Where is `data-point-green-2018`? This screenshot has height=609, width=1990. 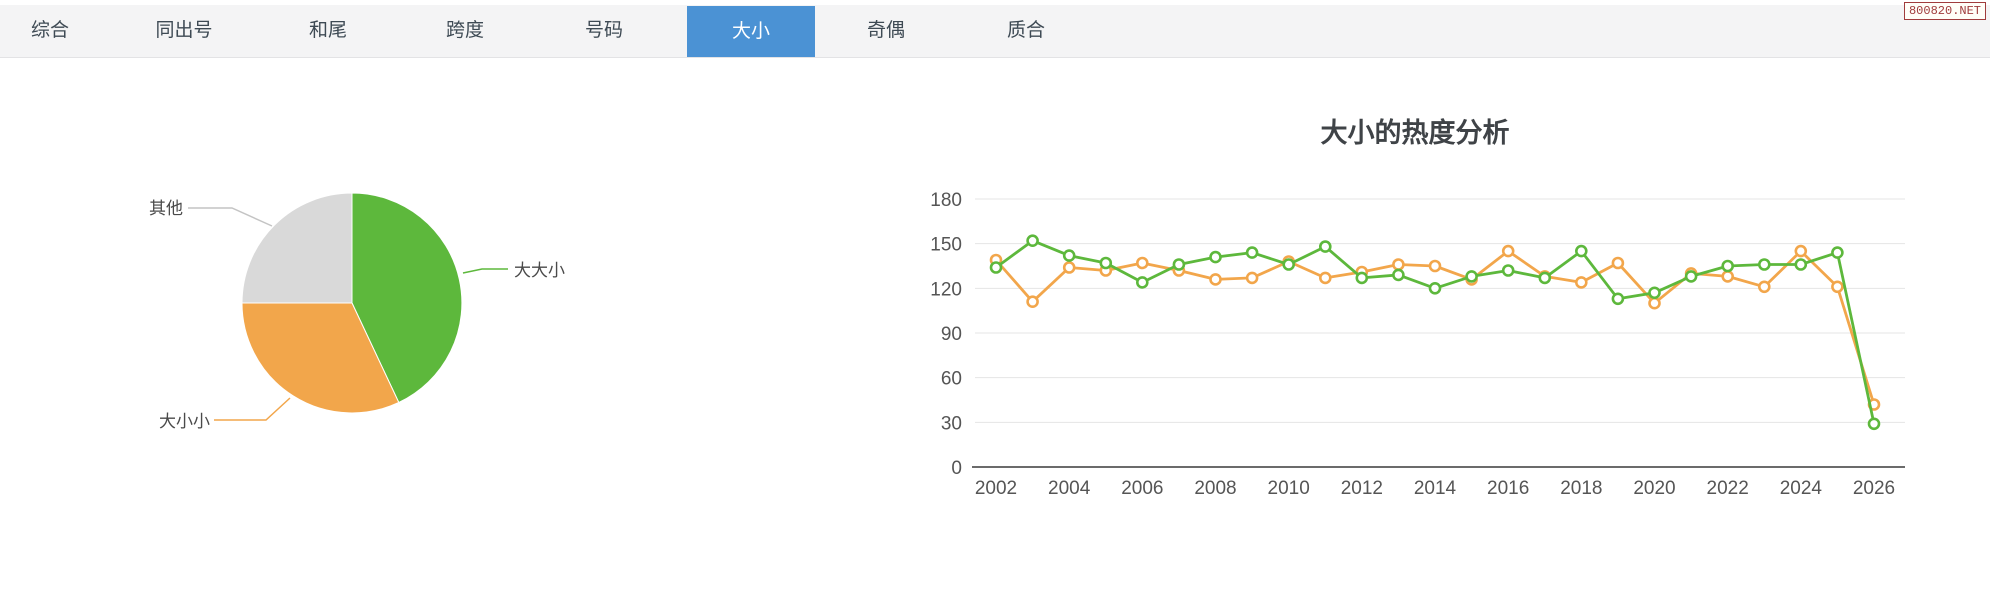
data-point-green-2018 is located at coordinates (1581, 251).